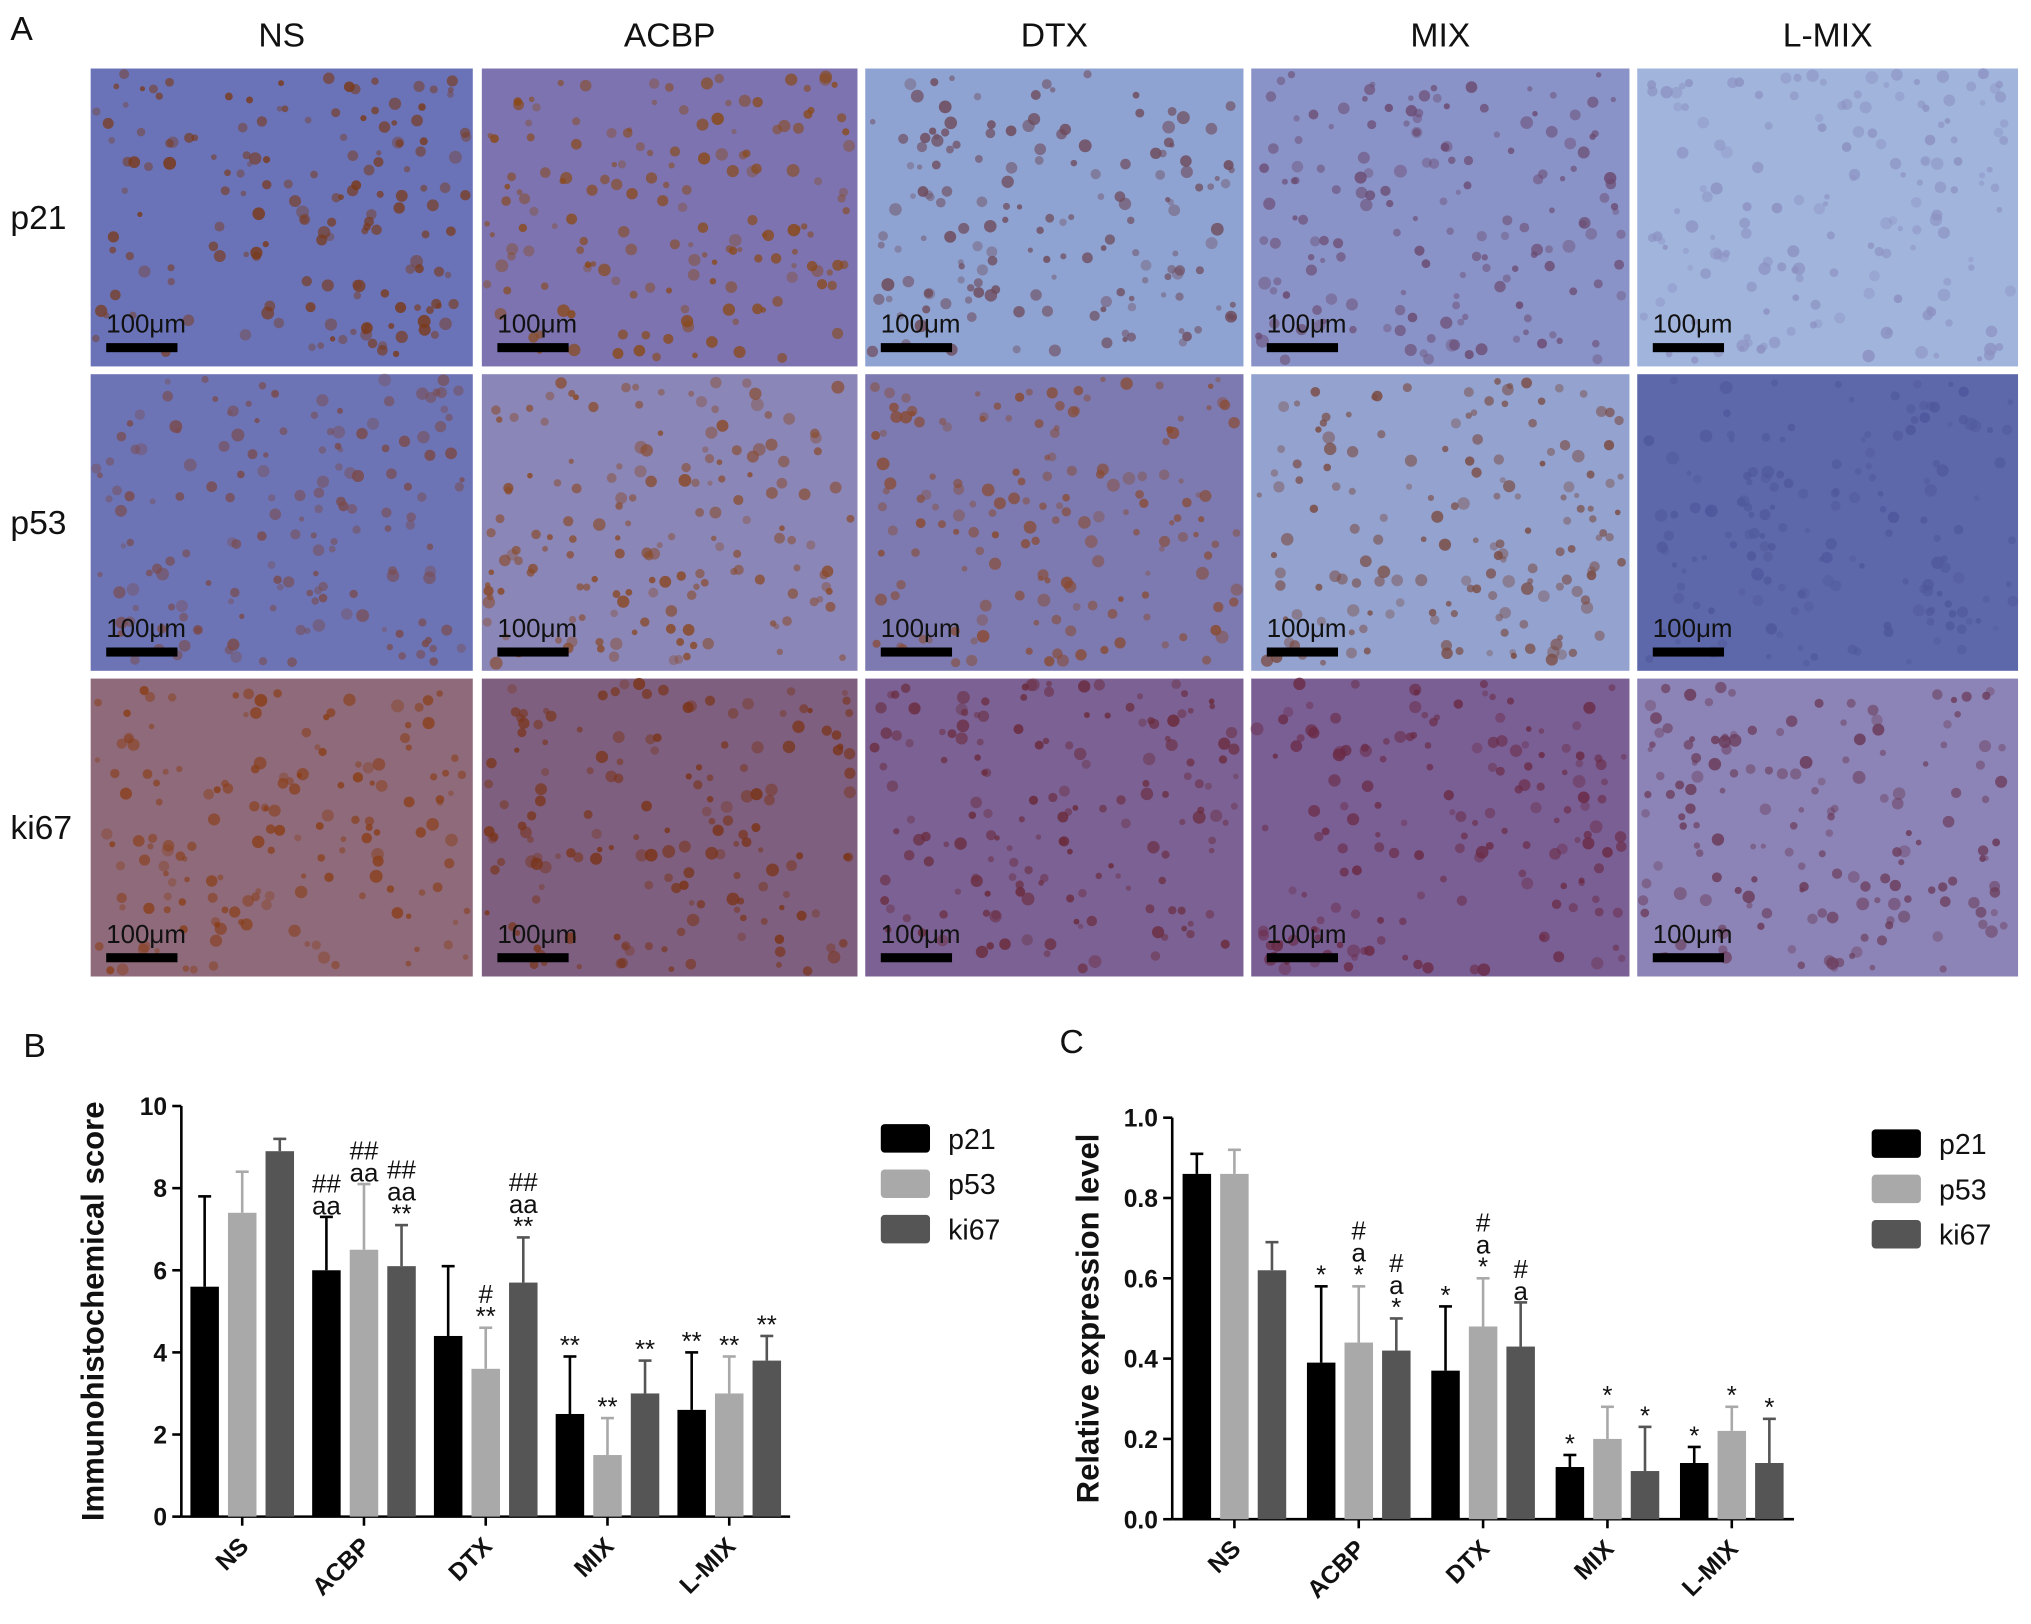 The width and height of the screenshot is (2031, 1624). I want to click on column-header: NS, so click(281, 35).